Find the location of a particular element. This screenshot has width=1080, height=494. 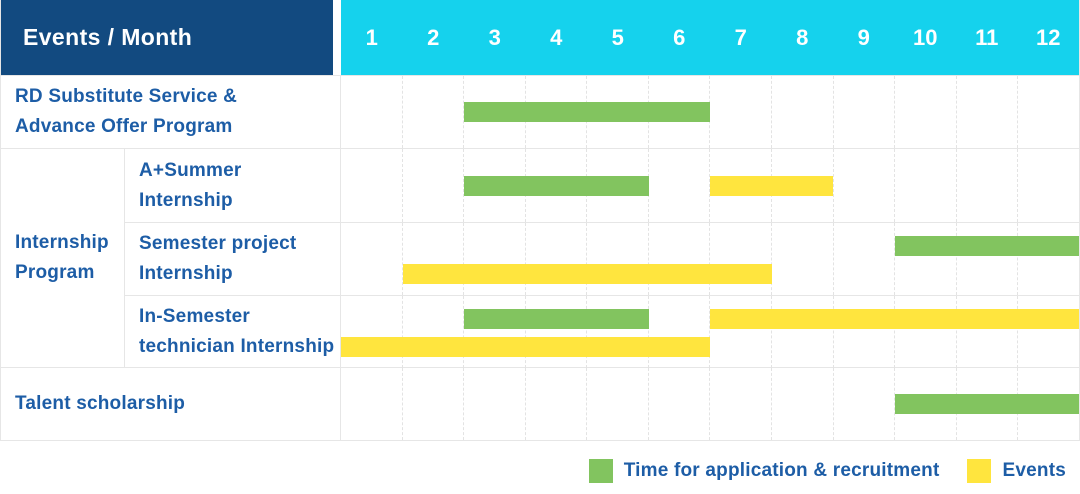

month-cell-1: 1 is located at coordinates (371, 37).